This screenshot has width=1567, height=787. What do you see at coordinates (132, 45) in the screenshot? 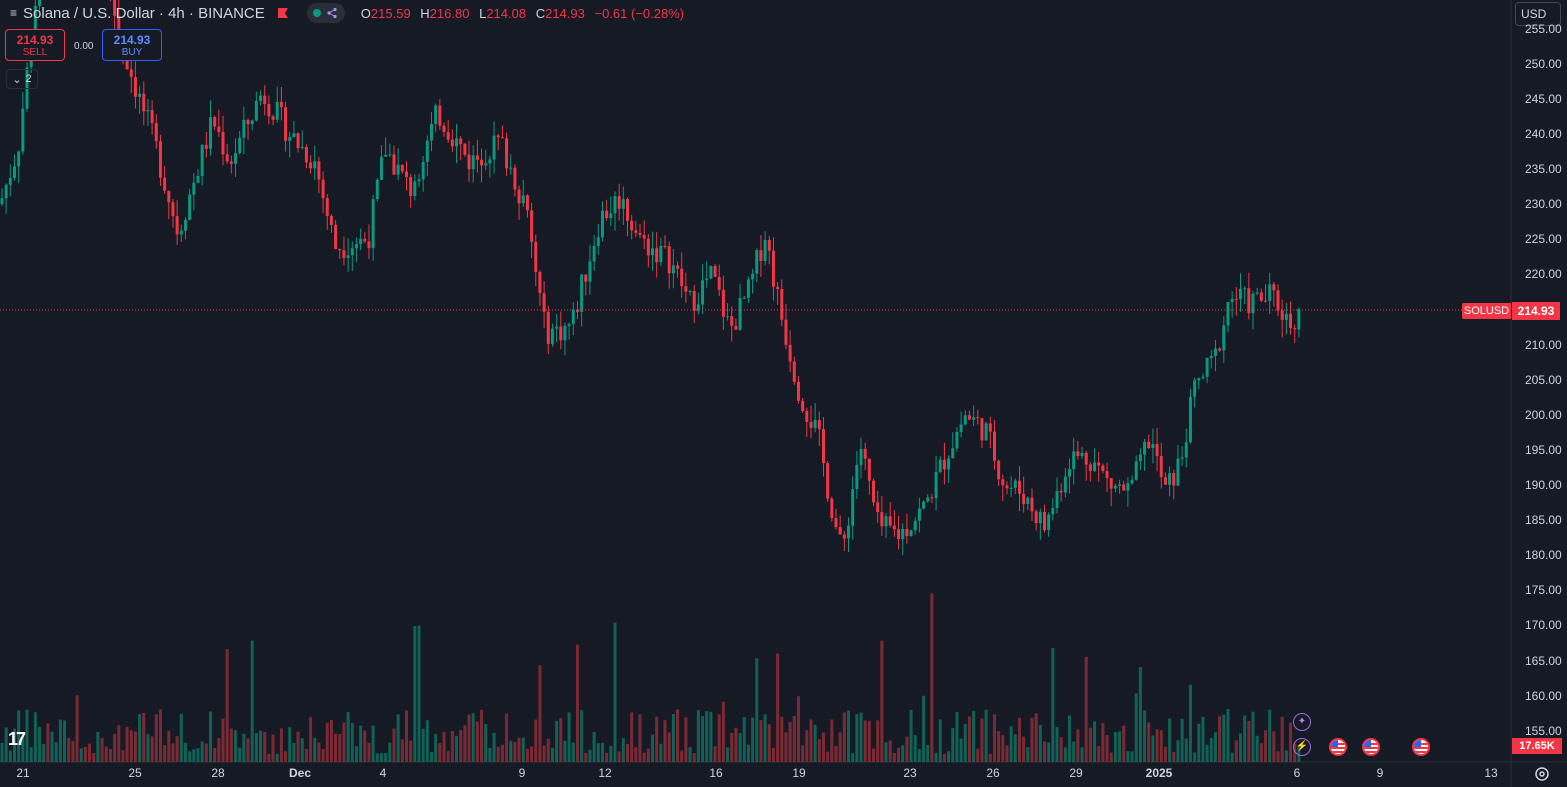
I see `buy-button: 214.93 BUY` at bounding box center [132, 45].